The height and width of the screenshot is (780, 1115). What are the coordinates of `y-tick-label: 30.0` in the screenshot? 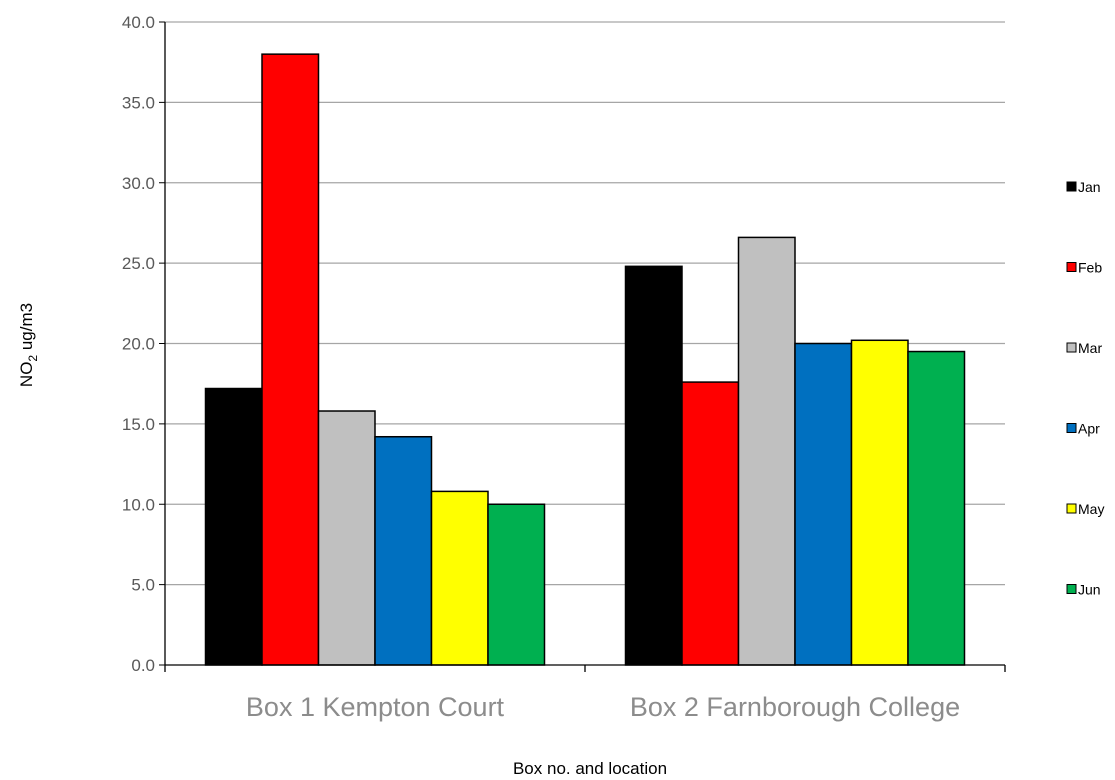 It's located at (138, 183).